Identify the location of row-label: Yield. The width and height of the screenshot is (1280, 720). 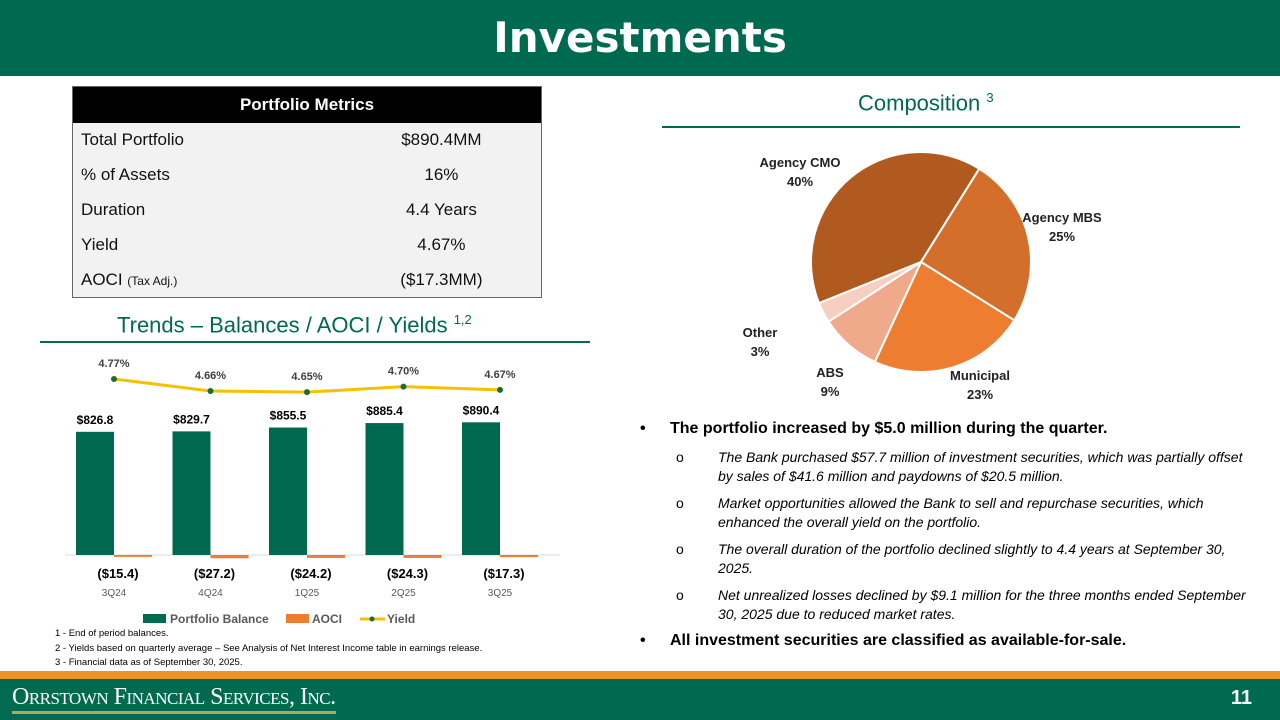
(100, 244).